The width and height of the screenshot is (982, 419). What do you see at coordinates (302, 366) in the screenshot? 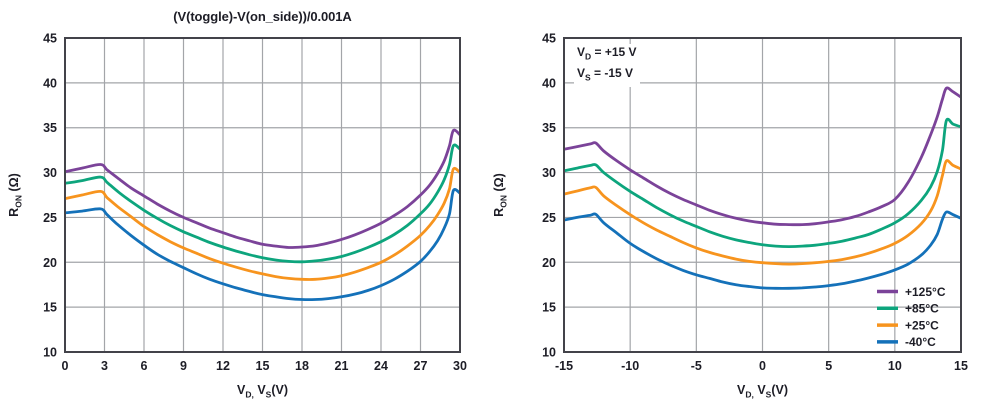
I see `x-tick-label: 18` at bounding box center [302, 366].